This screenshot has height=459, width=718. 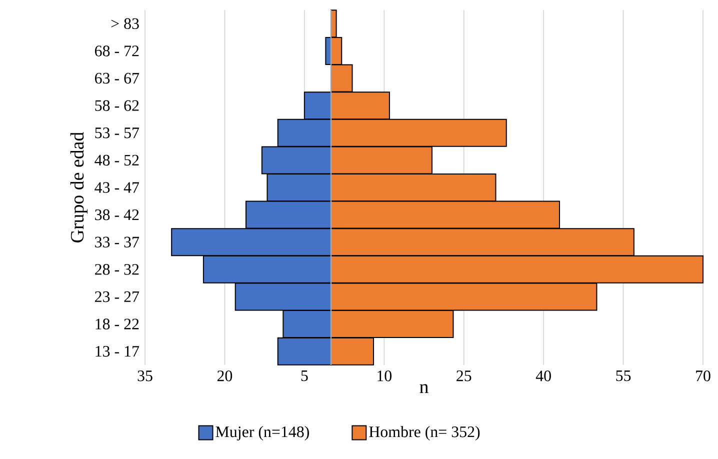 What do you see at coordinates (117, 187) in the screenshot?
I see `y-tick-label: 43 - 47` at bounding box center [117, 187].